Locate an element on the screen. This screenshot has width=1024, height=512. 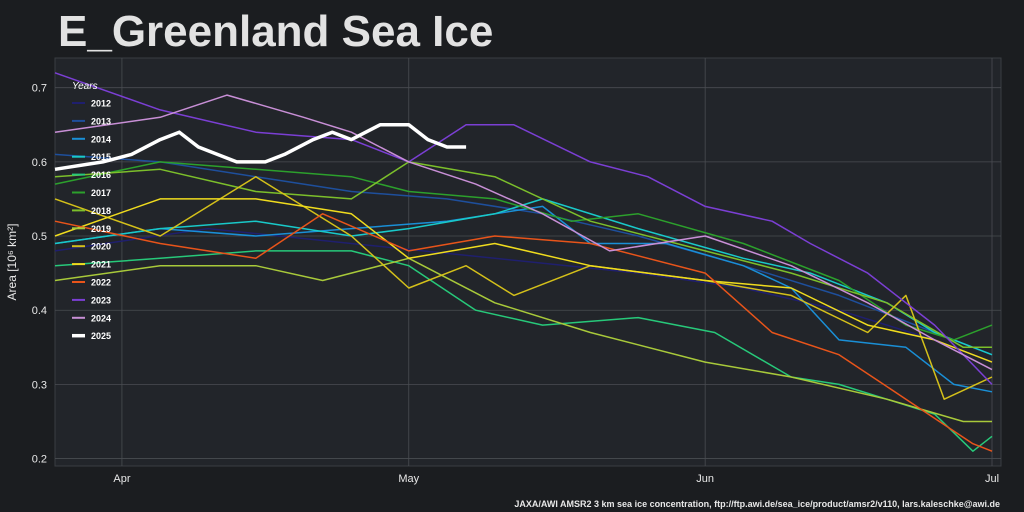
legend-item: 2012 is located at coordinates (91, 104).